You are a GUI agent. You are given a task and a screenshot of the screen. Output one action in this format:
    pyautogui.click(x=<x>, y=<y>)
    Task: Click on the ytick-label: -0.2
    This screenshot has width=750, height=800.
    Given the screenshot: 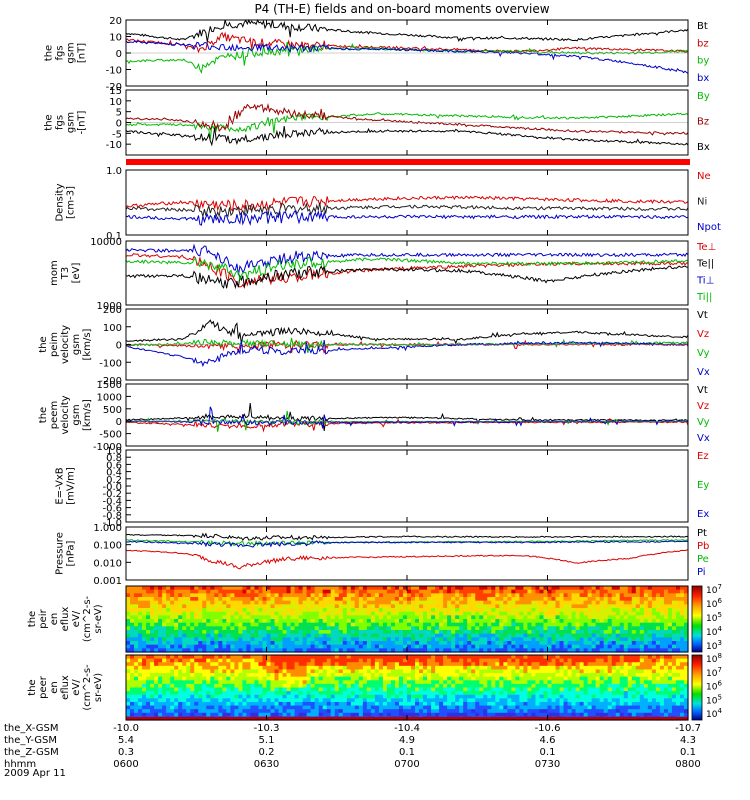 What is the action you would take?
    pyautogui.click(x=112, y=494)
    